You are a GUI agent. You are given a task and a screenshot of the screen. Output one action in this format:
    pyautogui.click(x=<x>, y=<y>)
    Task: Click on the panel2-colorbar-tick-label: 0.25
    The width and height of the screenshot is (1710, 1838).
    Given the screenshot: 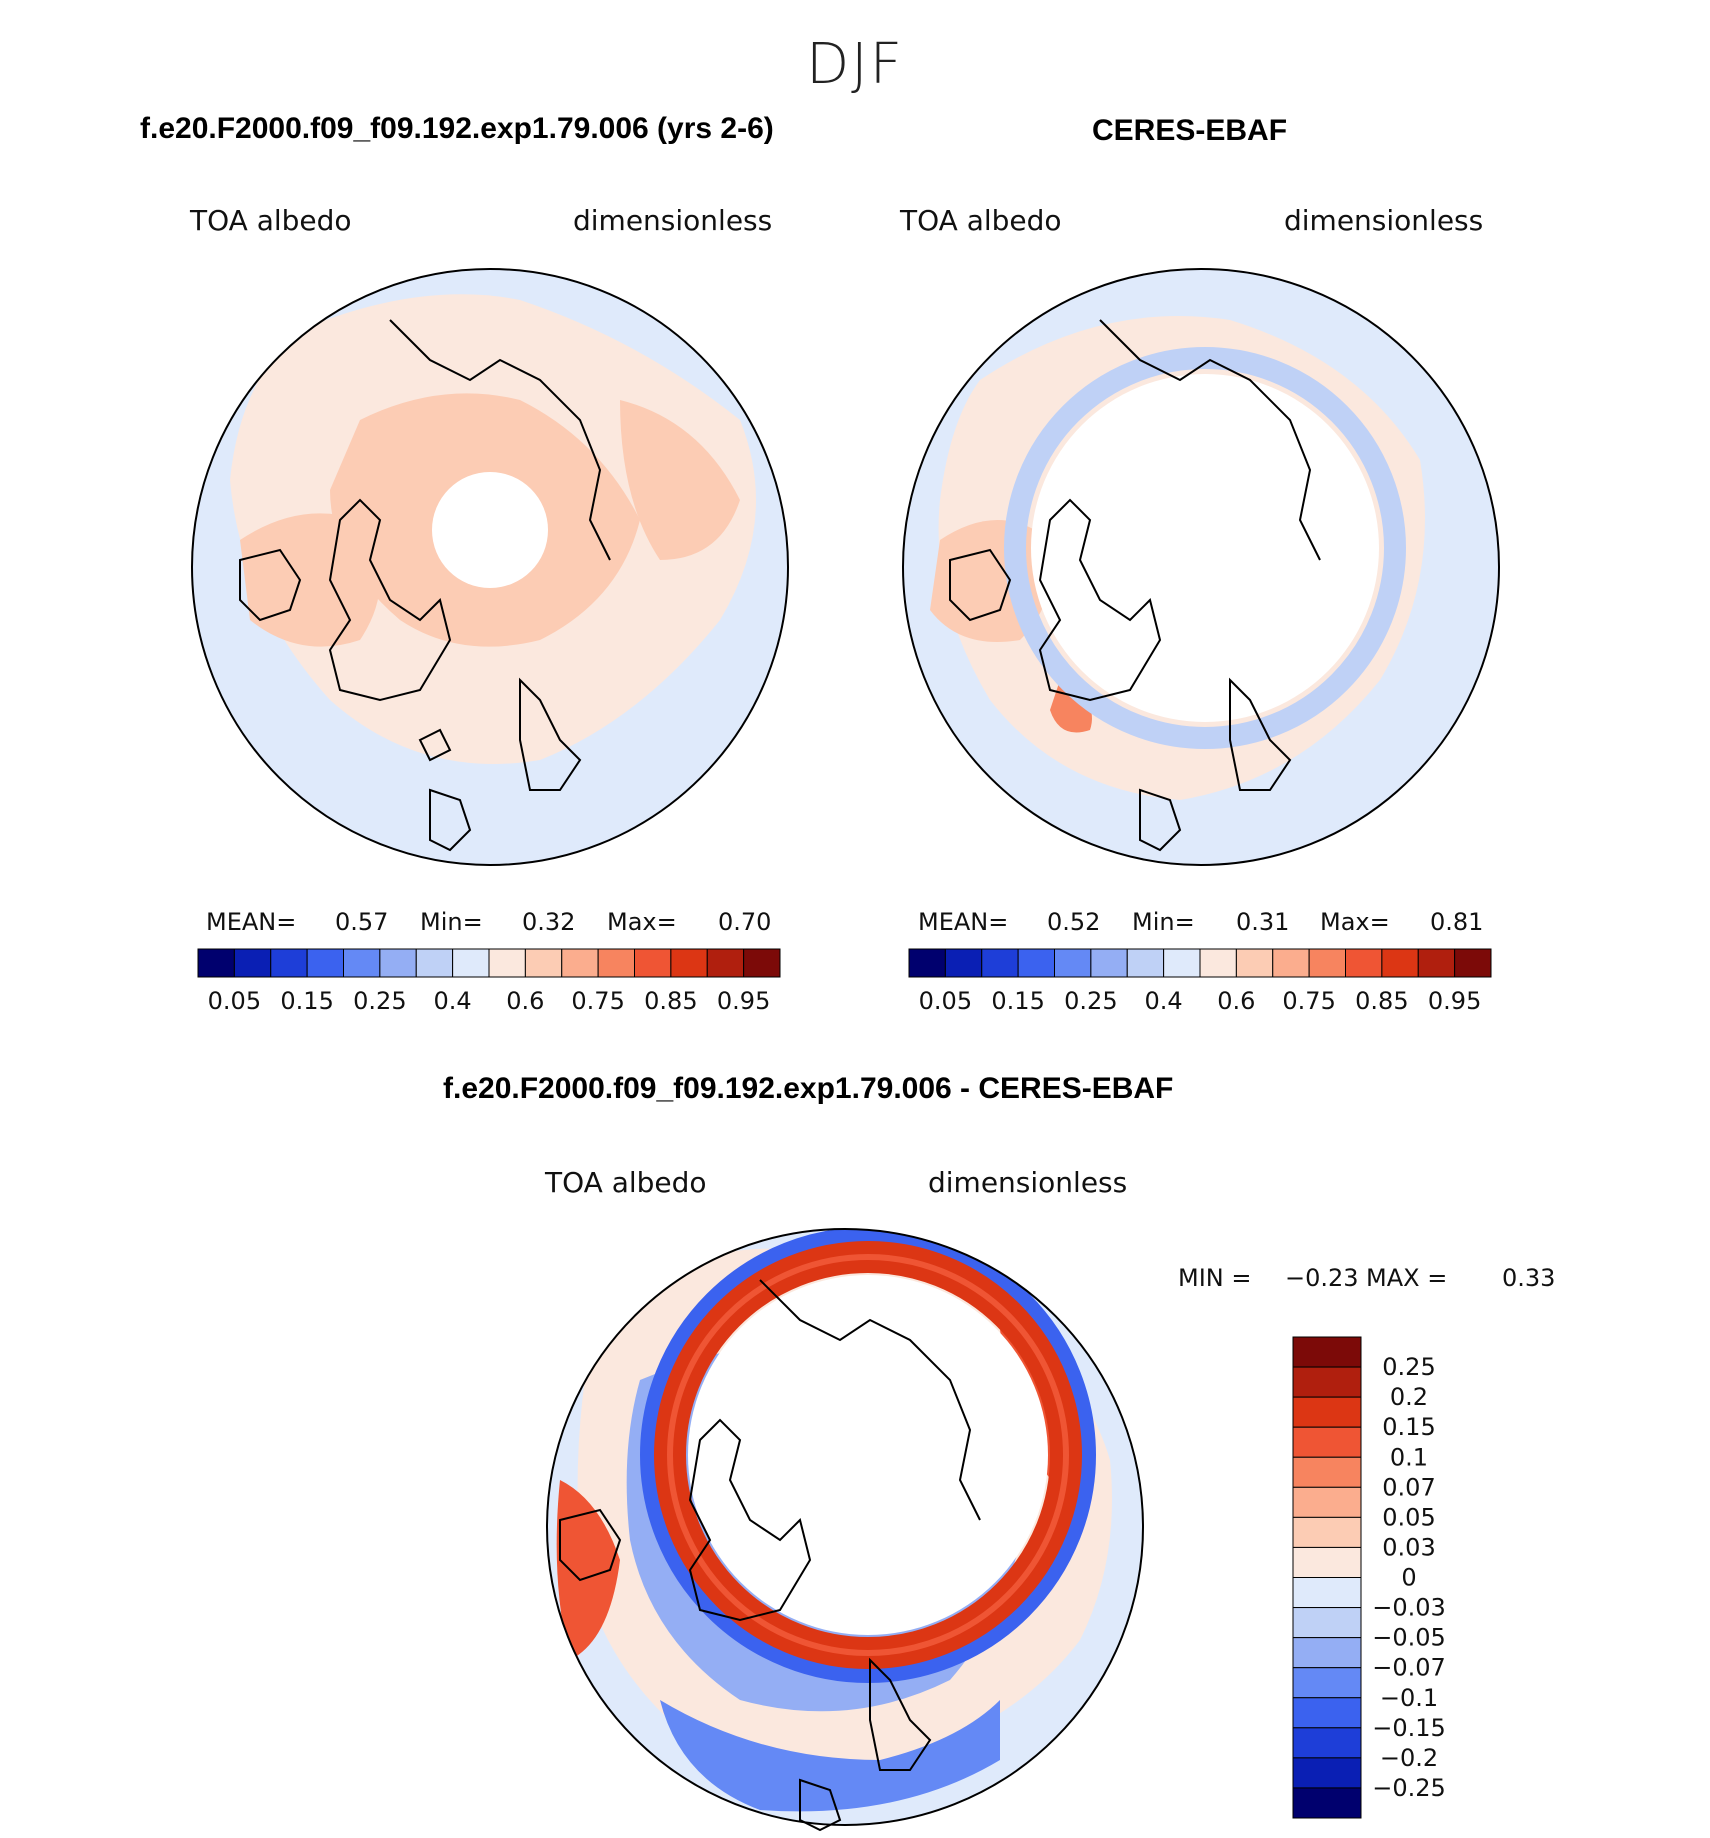 What is the action you would take?
    pyautogui.click(x=1090, y=1001)
    